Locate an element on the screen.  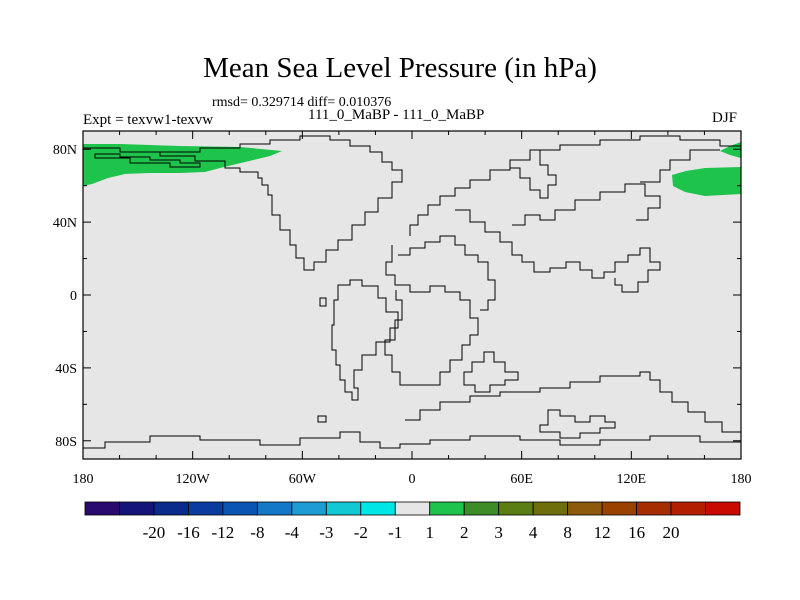
colorbar-label: 12 is located at coordinates (602, 532).